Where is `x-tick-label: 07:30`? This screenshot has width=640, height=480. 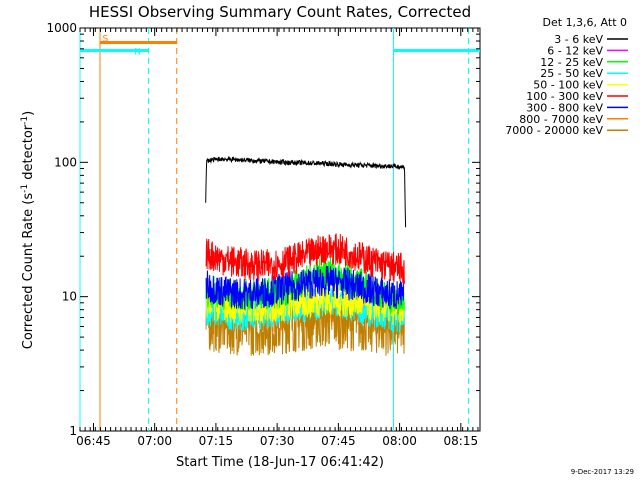 x-tick-label: 07:30 is located at coordinates (277, 441).